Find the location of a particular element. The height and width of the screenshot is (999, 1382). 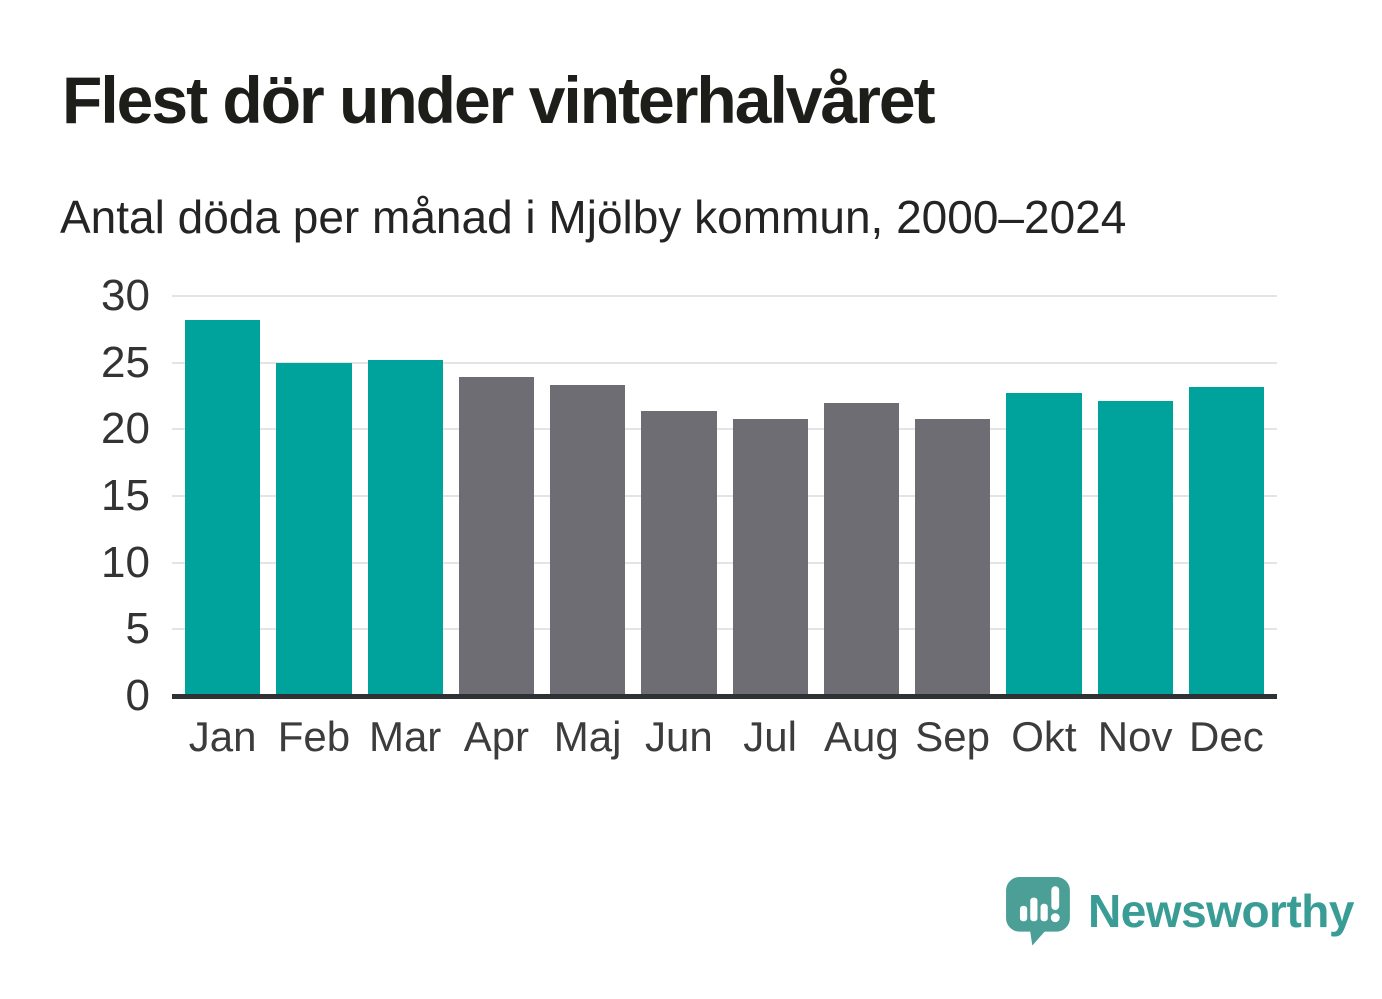

y-axis-tick-label-10: 10 is located at coordinates (125, 562).